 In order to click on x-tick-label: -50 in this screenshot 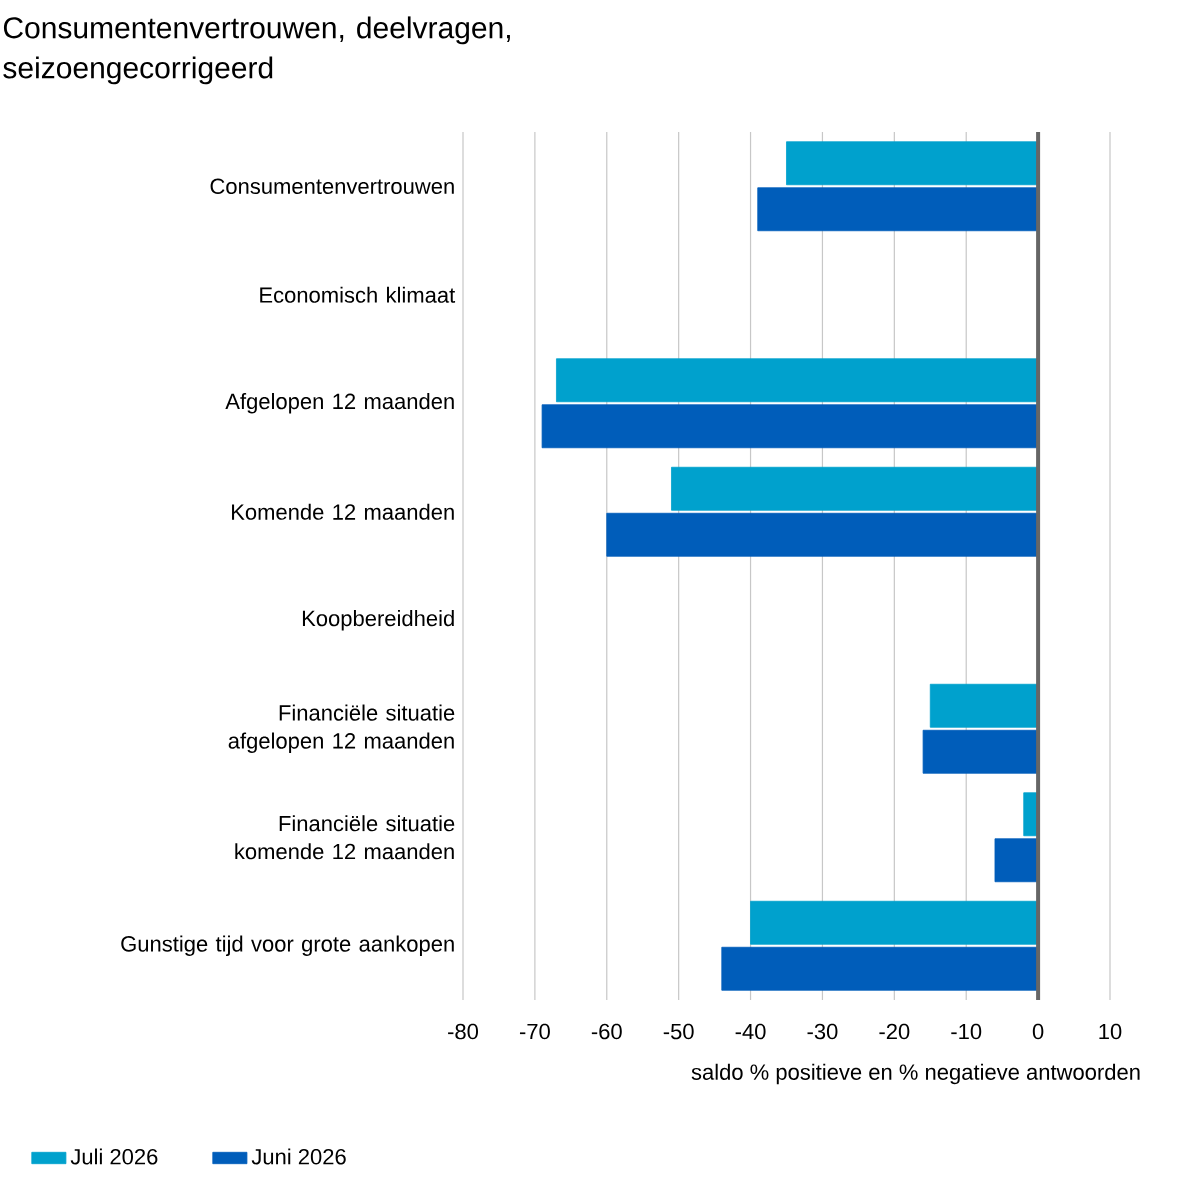, I will do `click(678, 1031)`.